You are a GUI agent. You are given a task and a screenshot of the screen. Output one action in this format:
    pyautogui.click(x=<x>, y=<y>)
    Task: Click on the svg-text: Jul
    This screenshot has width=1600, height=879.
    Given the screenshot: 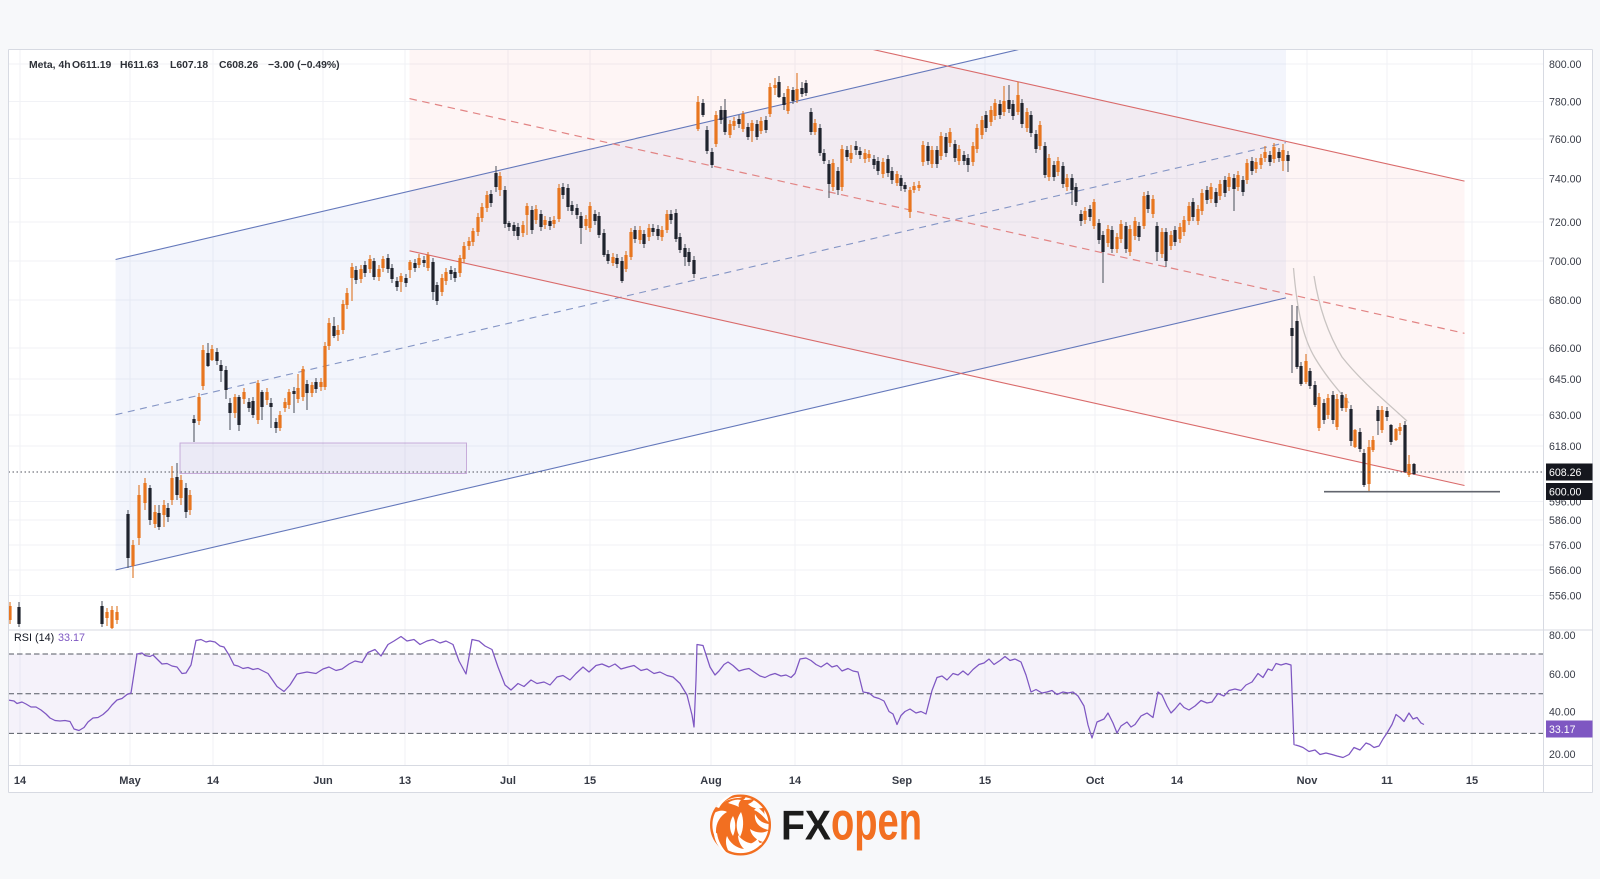 What is the action you would take?
    pyautogui.click(x=508, y=781)
    